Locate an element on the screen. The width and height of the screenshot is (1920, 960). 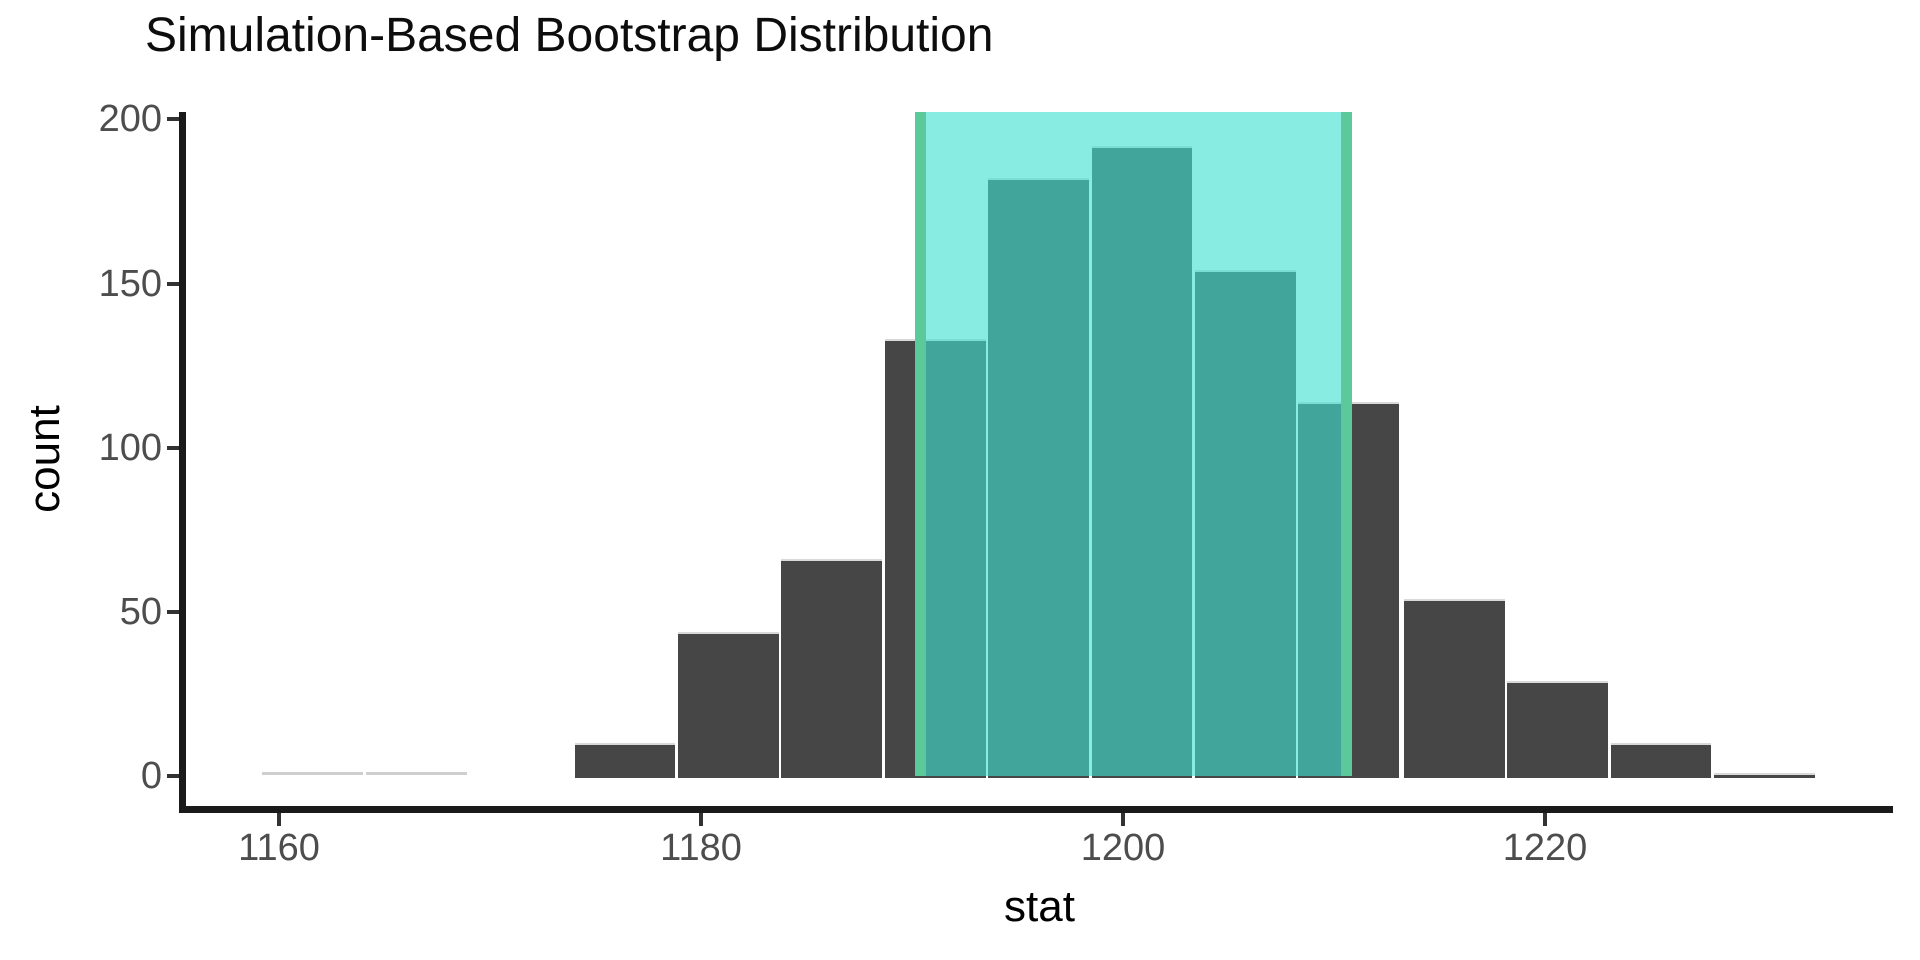
y-tick-label: 0 is located at coordinates (151, 776).